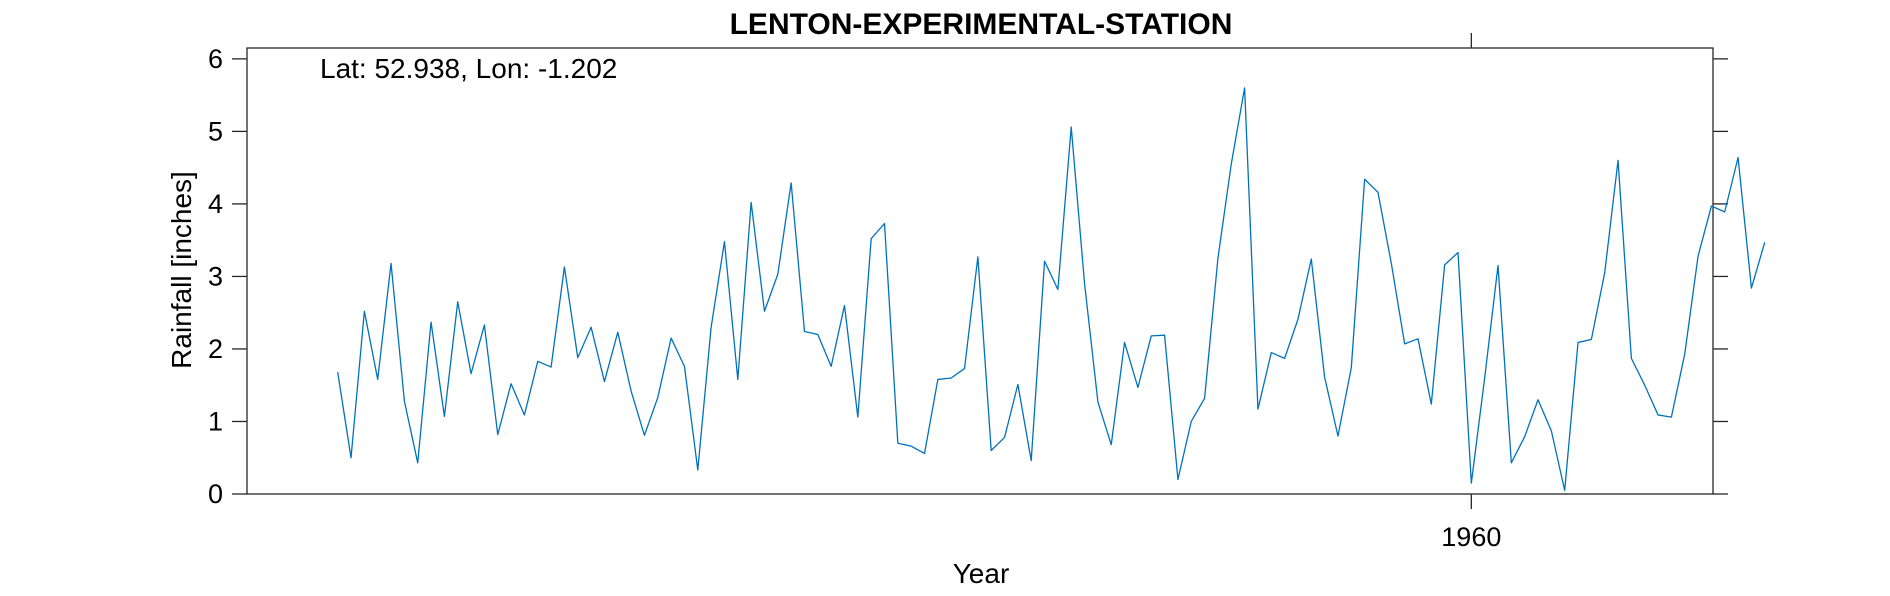 This screenshot has width=1890, height=596. Describe the element at coordinates (215, 421) in the screenshot. I see `y-tick-label: 1` at that location.